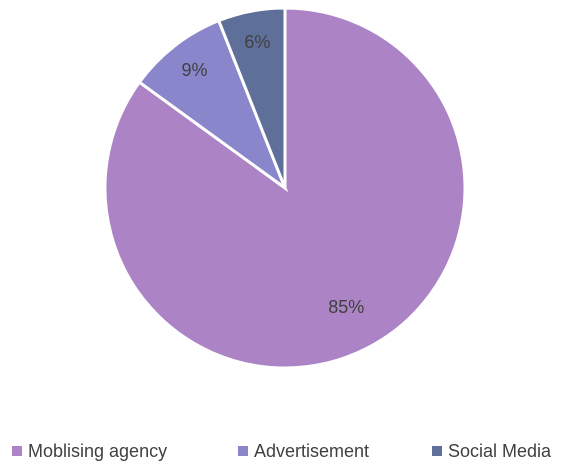 The image size is (570, 465). What do you see at coordinates (97, 451) in the screenshot?
I see `legend-label: Moblising agency` at bounding box center [97, 451].